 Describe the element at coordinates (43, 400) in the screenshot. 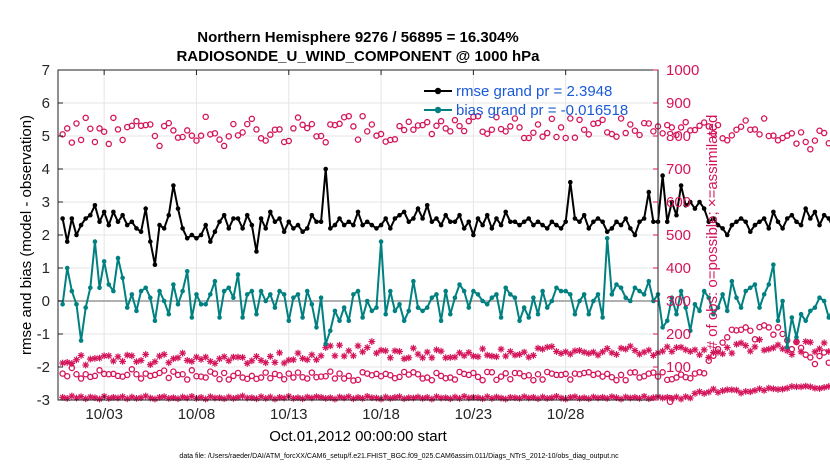

I see `y-tick-left-label: -3` at that location.